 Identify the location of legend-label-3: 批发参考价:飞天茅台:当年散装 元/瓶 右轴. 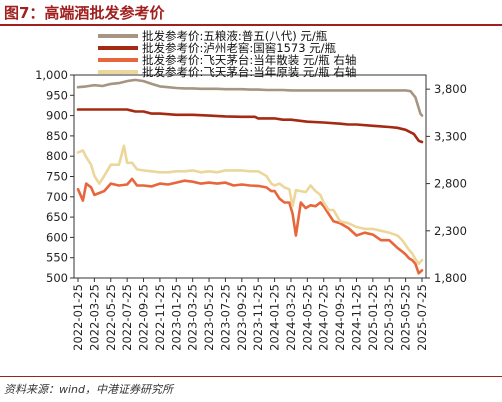
(249, 60).